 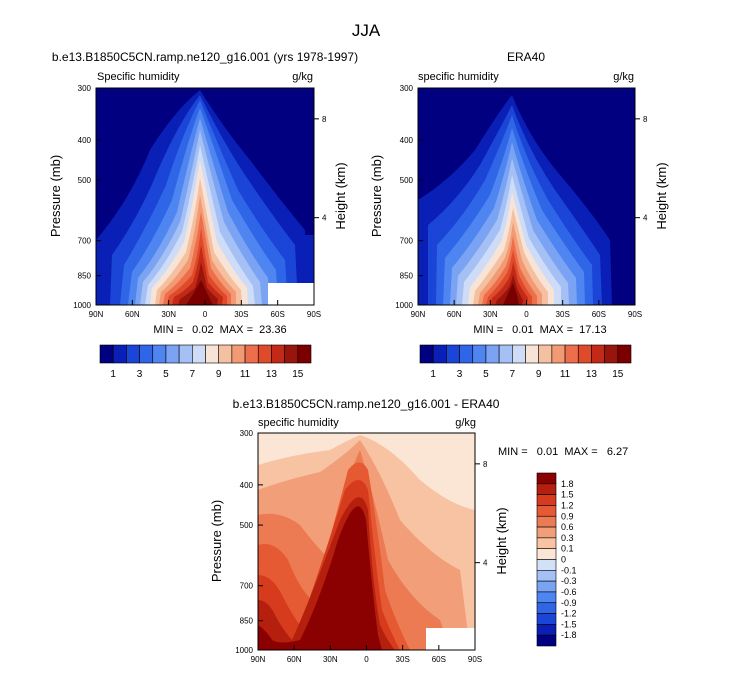 I want to click on latitude-tick-label: 0, so click(x=205, y=314).